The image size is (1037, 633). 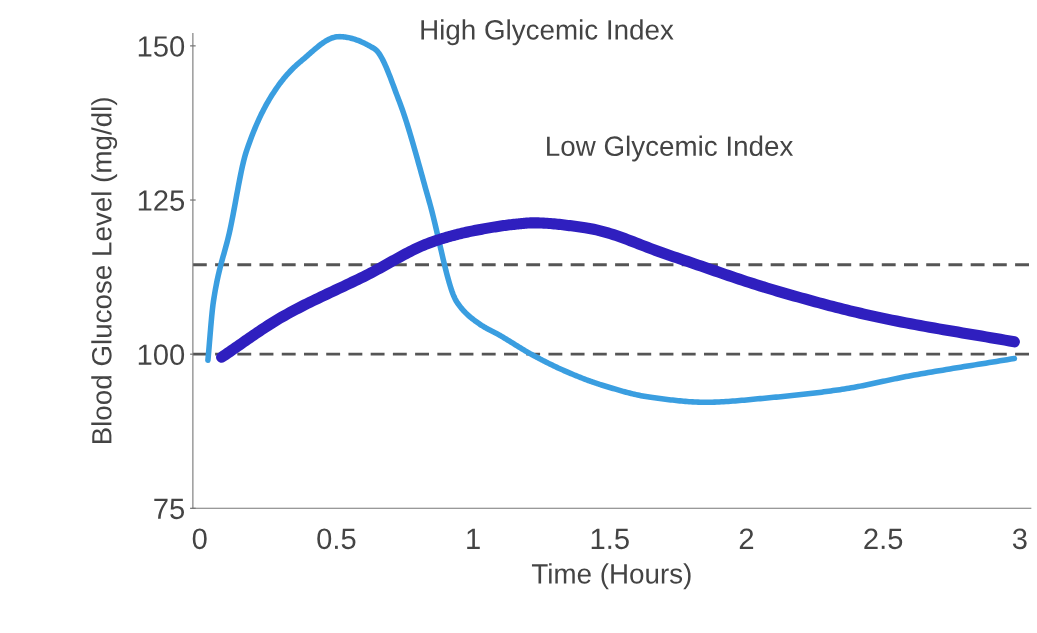 I want to click on x-axis-title: Time (Hours), so click(x=611, y=576).